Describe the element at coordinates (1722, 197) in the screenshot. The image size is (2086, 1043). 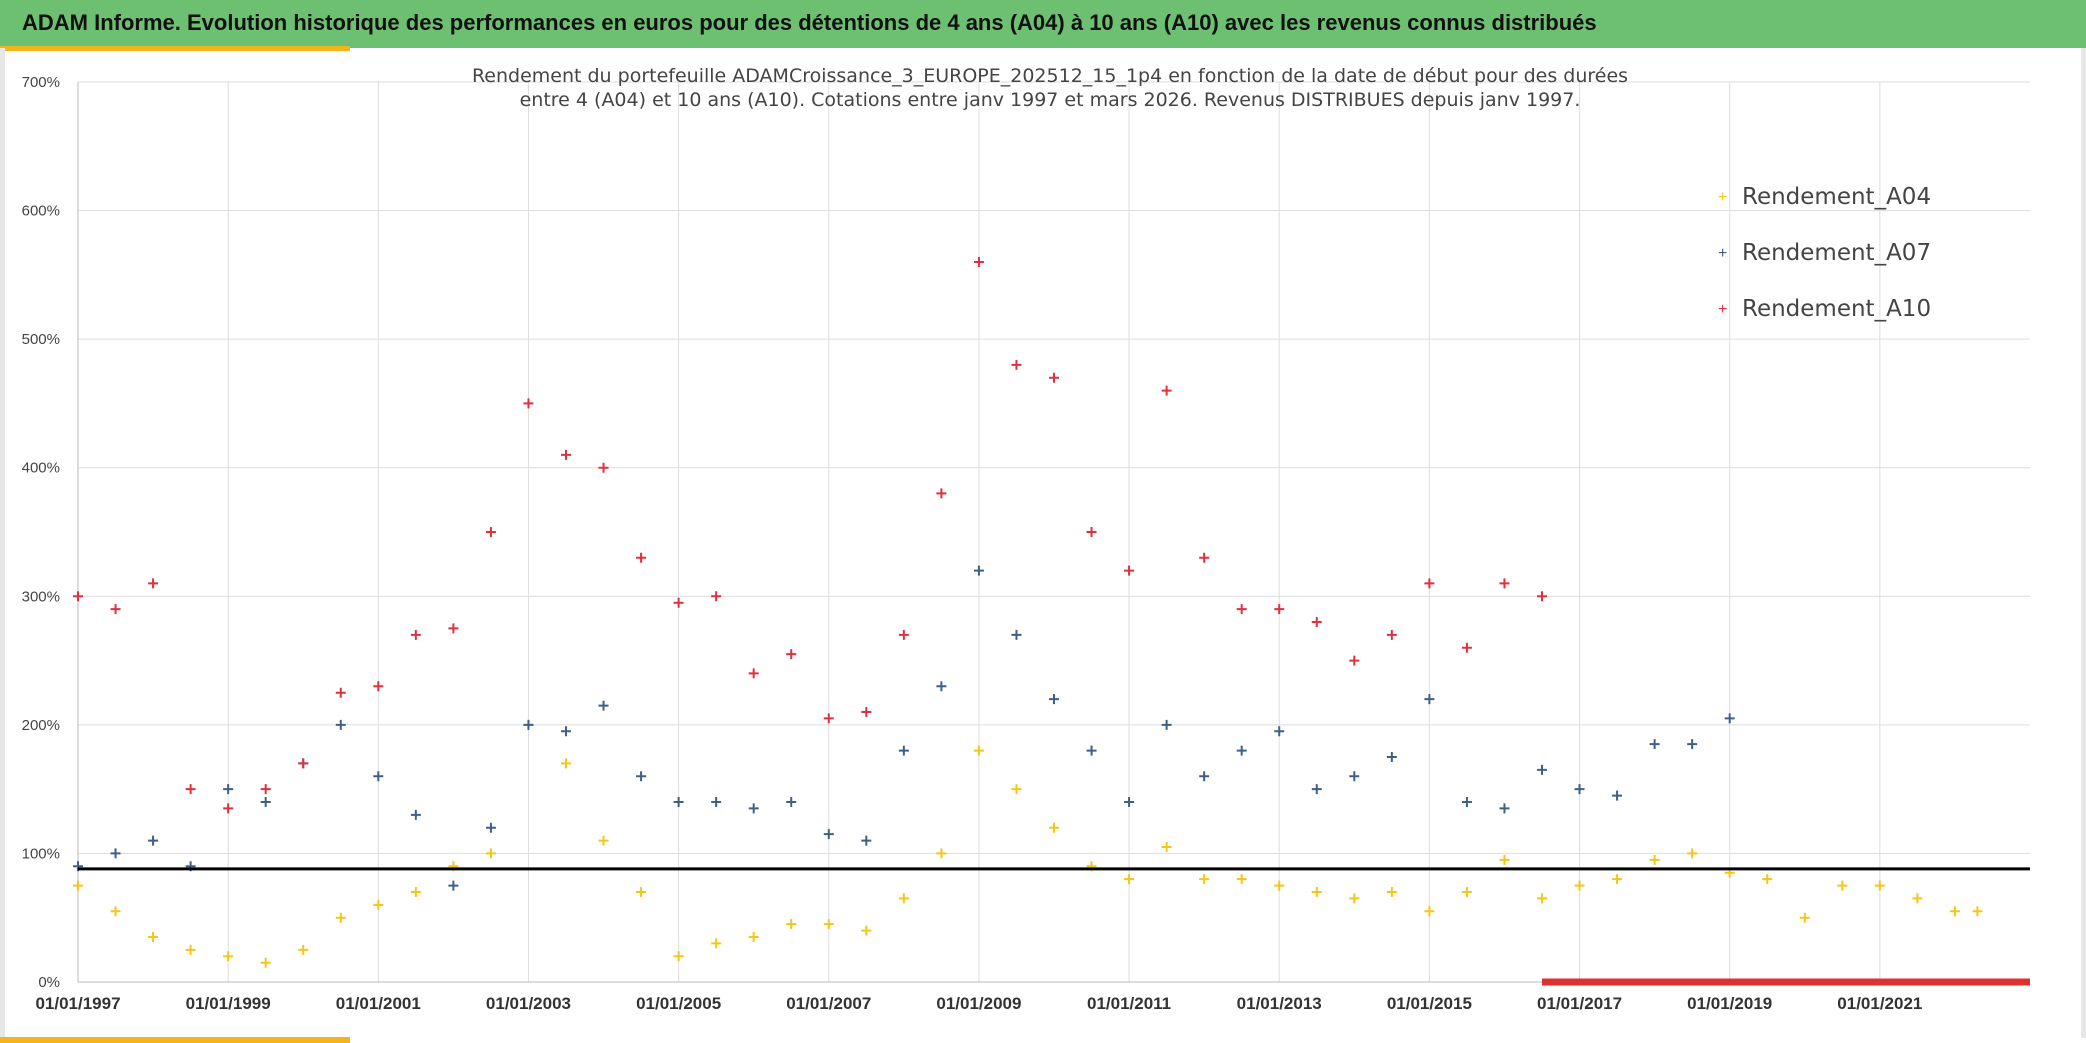
I see `legend-marker-a04: +` at that location.